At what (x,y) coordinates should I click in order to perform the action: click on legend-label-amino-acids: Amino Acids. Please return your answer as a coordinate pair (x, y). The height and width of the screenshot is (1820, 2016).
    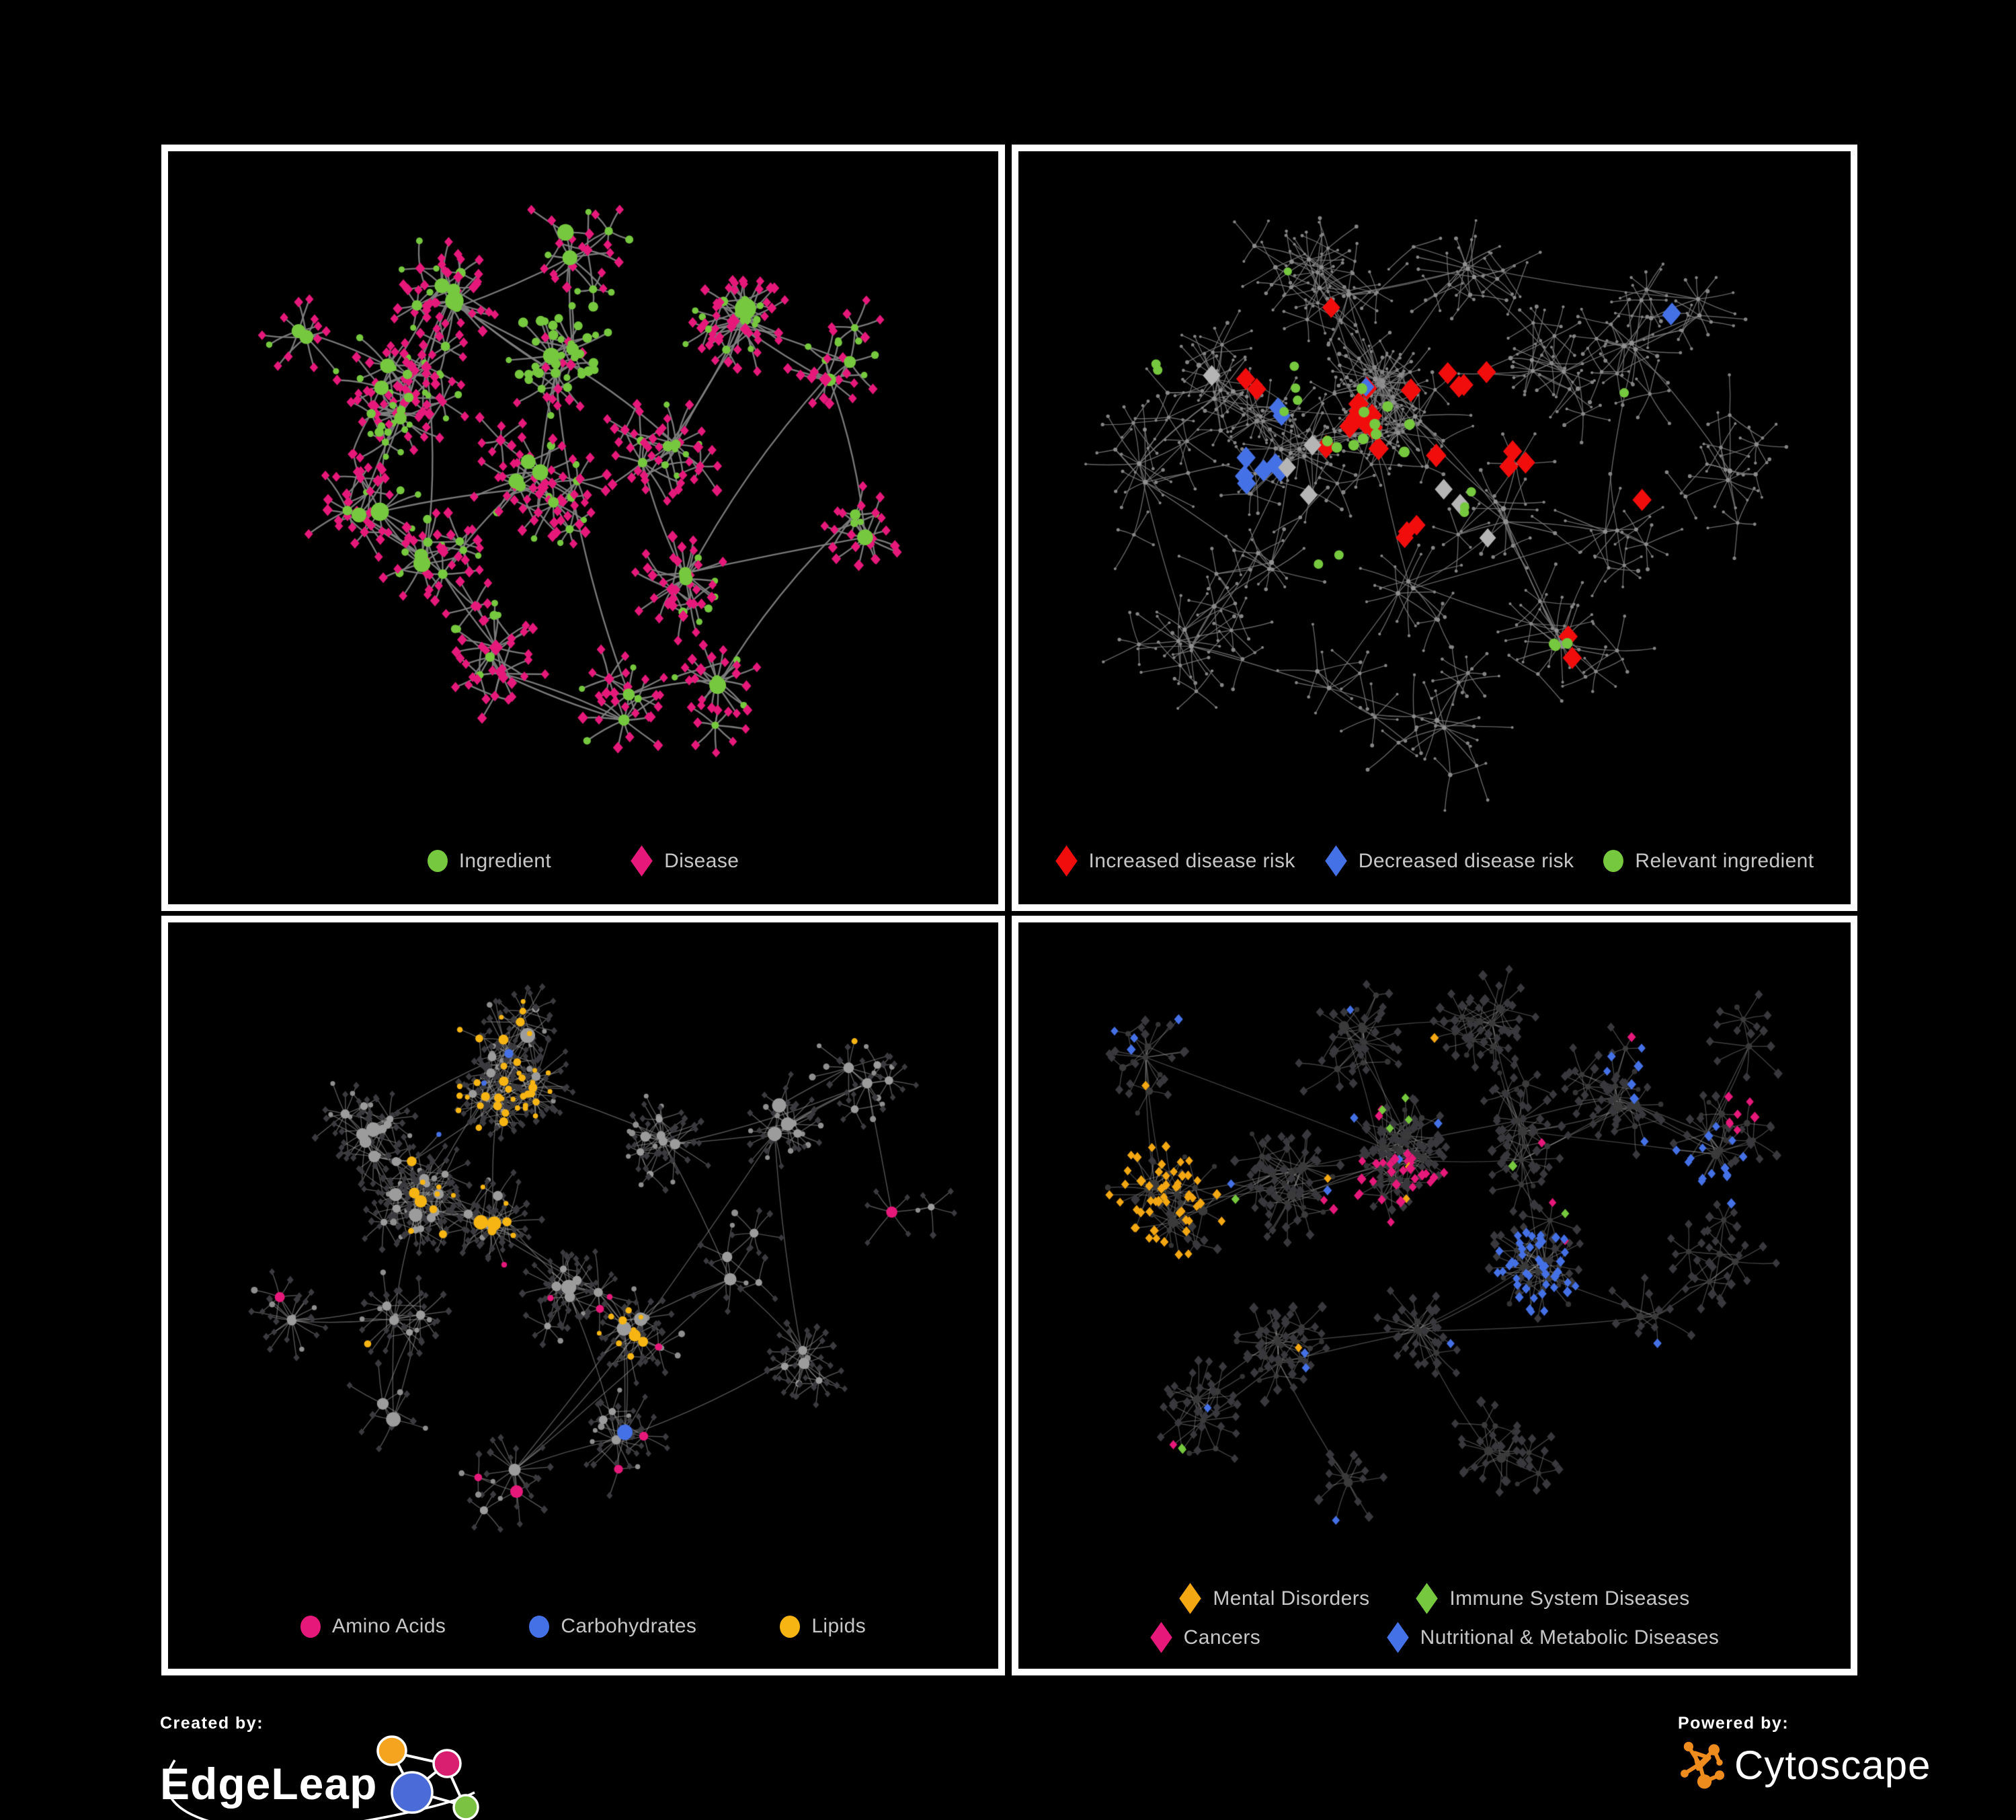
    Looking at the image, I should click on (388, 1626).